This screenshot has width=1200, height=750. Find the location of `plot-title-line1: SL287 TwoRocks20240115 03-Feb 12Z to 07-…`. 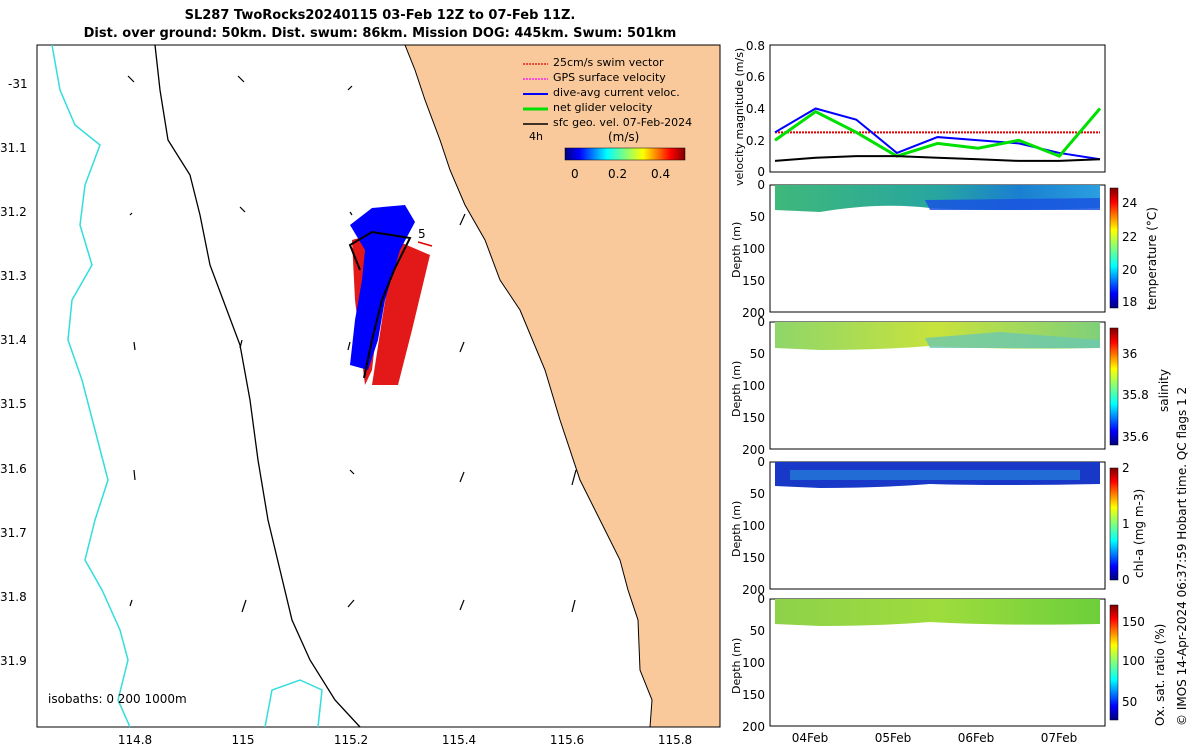

plot-title-line1: SL287 TwoRocks20240115 03-Feb 12Z to 07-… is located at coordinates (380, 15).